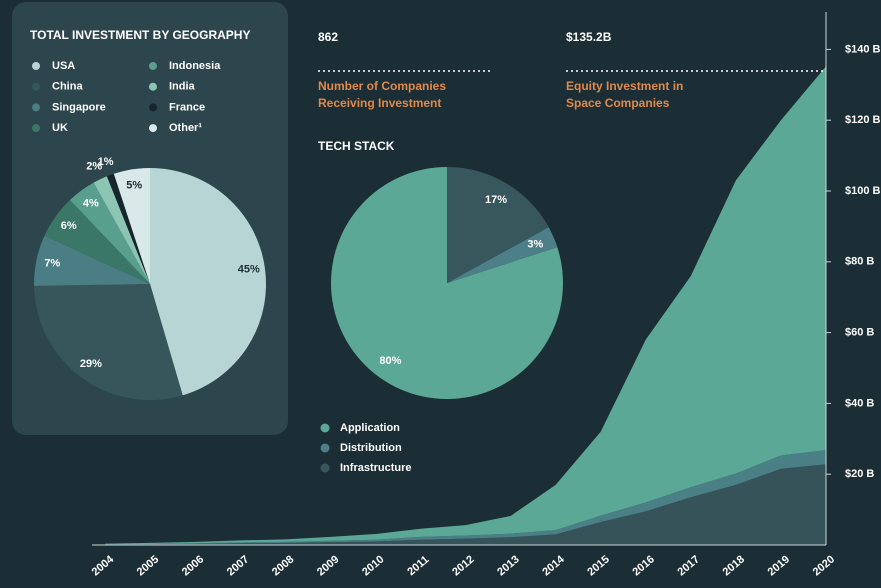 This screenshot has height=588, width=881. What do you see at coordinates (370, 428) in the screenshot?
I see `legend-label: Application` at bounding box center [370, 428].